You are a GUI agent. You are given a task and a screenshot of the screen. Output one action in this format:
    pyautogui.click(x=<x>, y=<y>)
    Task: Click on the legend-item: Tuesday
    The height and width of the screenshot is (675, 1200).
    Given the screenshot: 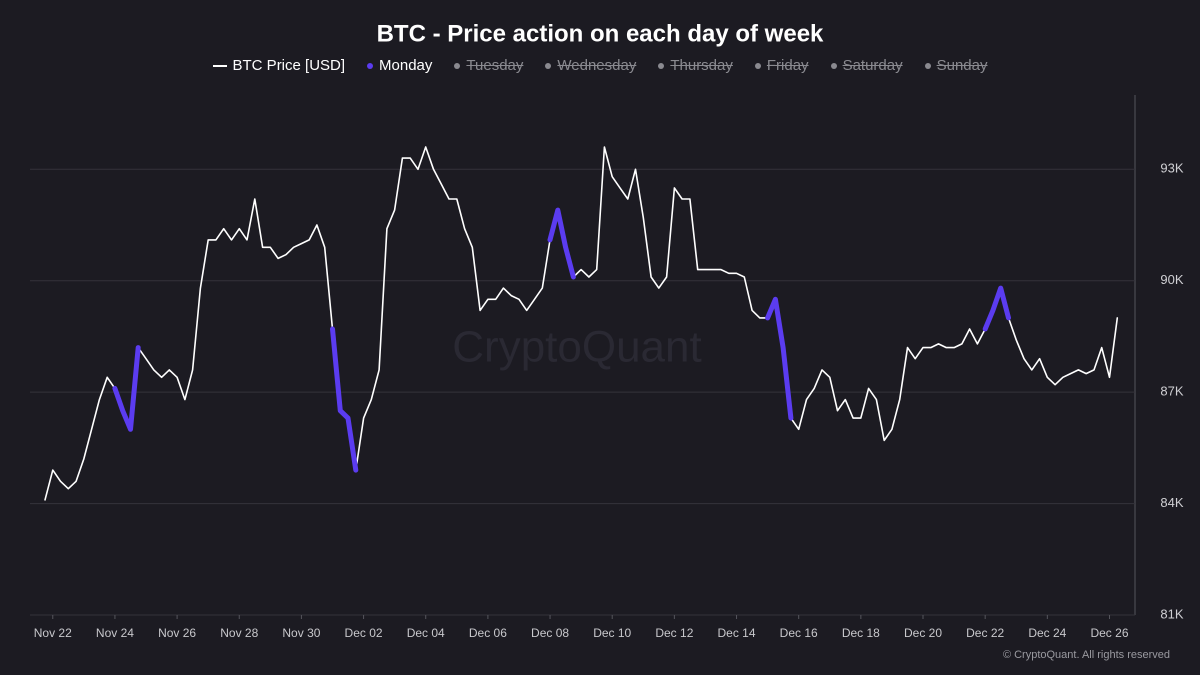 What is the action you would take?
    pyautogui.click(x=488, y=65)
    